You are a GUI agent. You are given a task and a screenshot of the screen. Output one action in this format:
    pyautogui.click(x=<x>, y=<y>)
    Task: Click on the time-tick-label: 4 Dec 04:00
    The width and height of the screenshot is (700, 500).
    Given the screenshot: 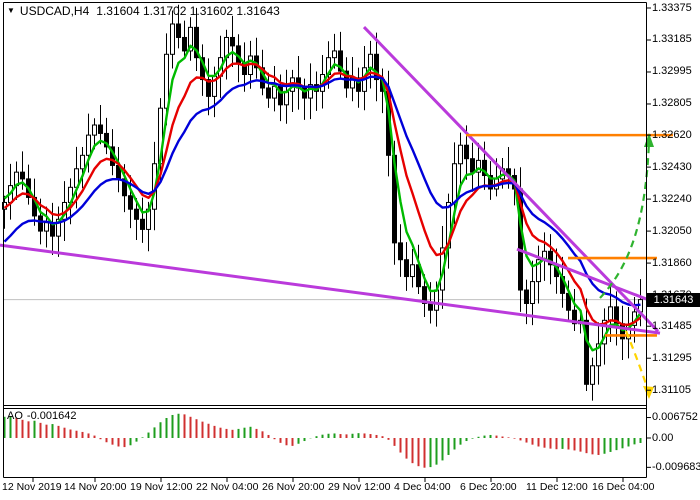 What is the action you would take?
    pyautogui.click(x=422, y=487)
    